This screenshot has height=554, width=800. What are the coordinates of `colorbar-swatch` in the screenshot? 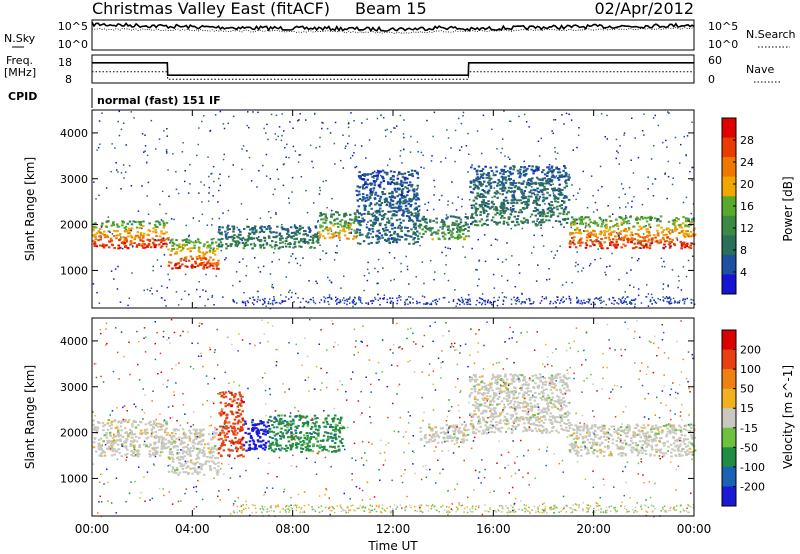 It's located at (729, 264).